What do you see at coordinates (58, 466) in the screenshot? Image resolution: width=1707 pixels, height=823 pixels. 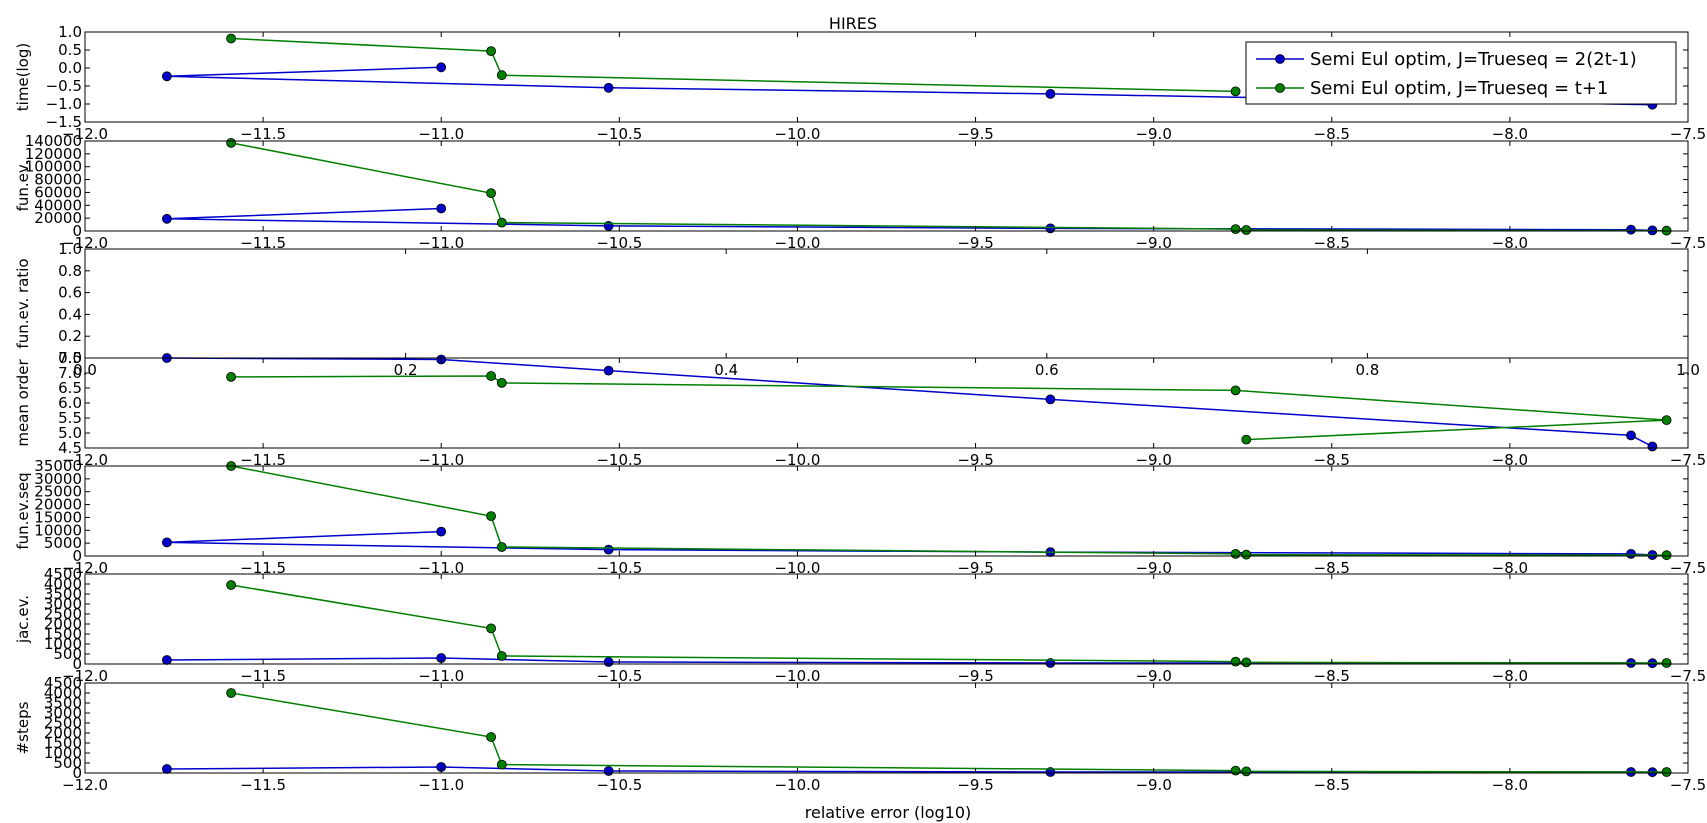 I see `y-tick-label: 35000` at bounding box center [58, 466].